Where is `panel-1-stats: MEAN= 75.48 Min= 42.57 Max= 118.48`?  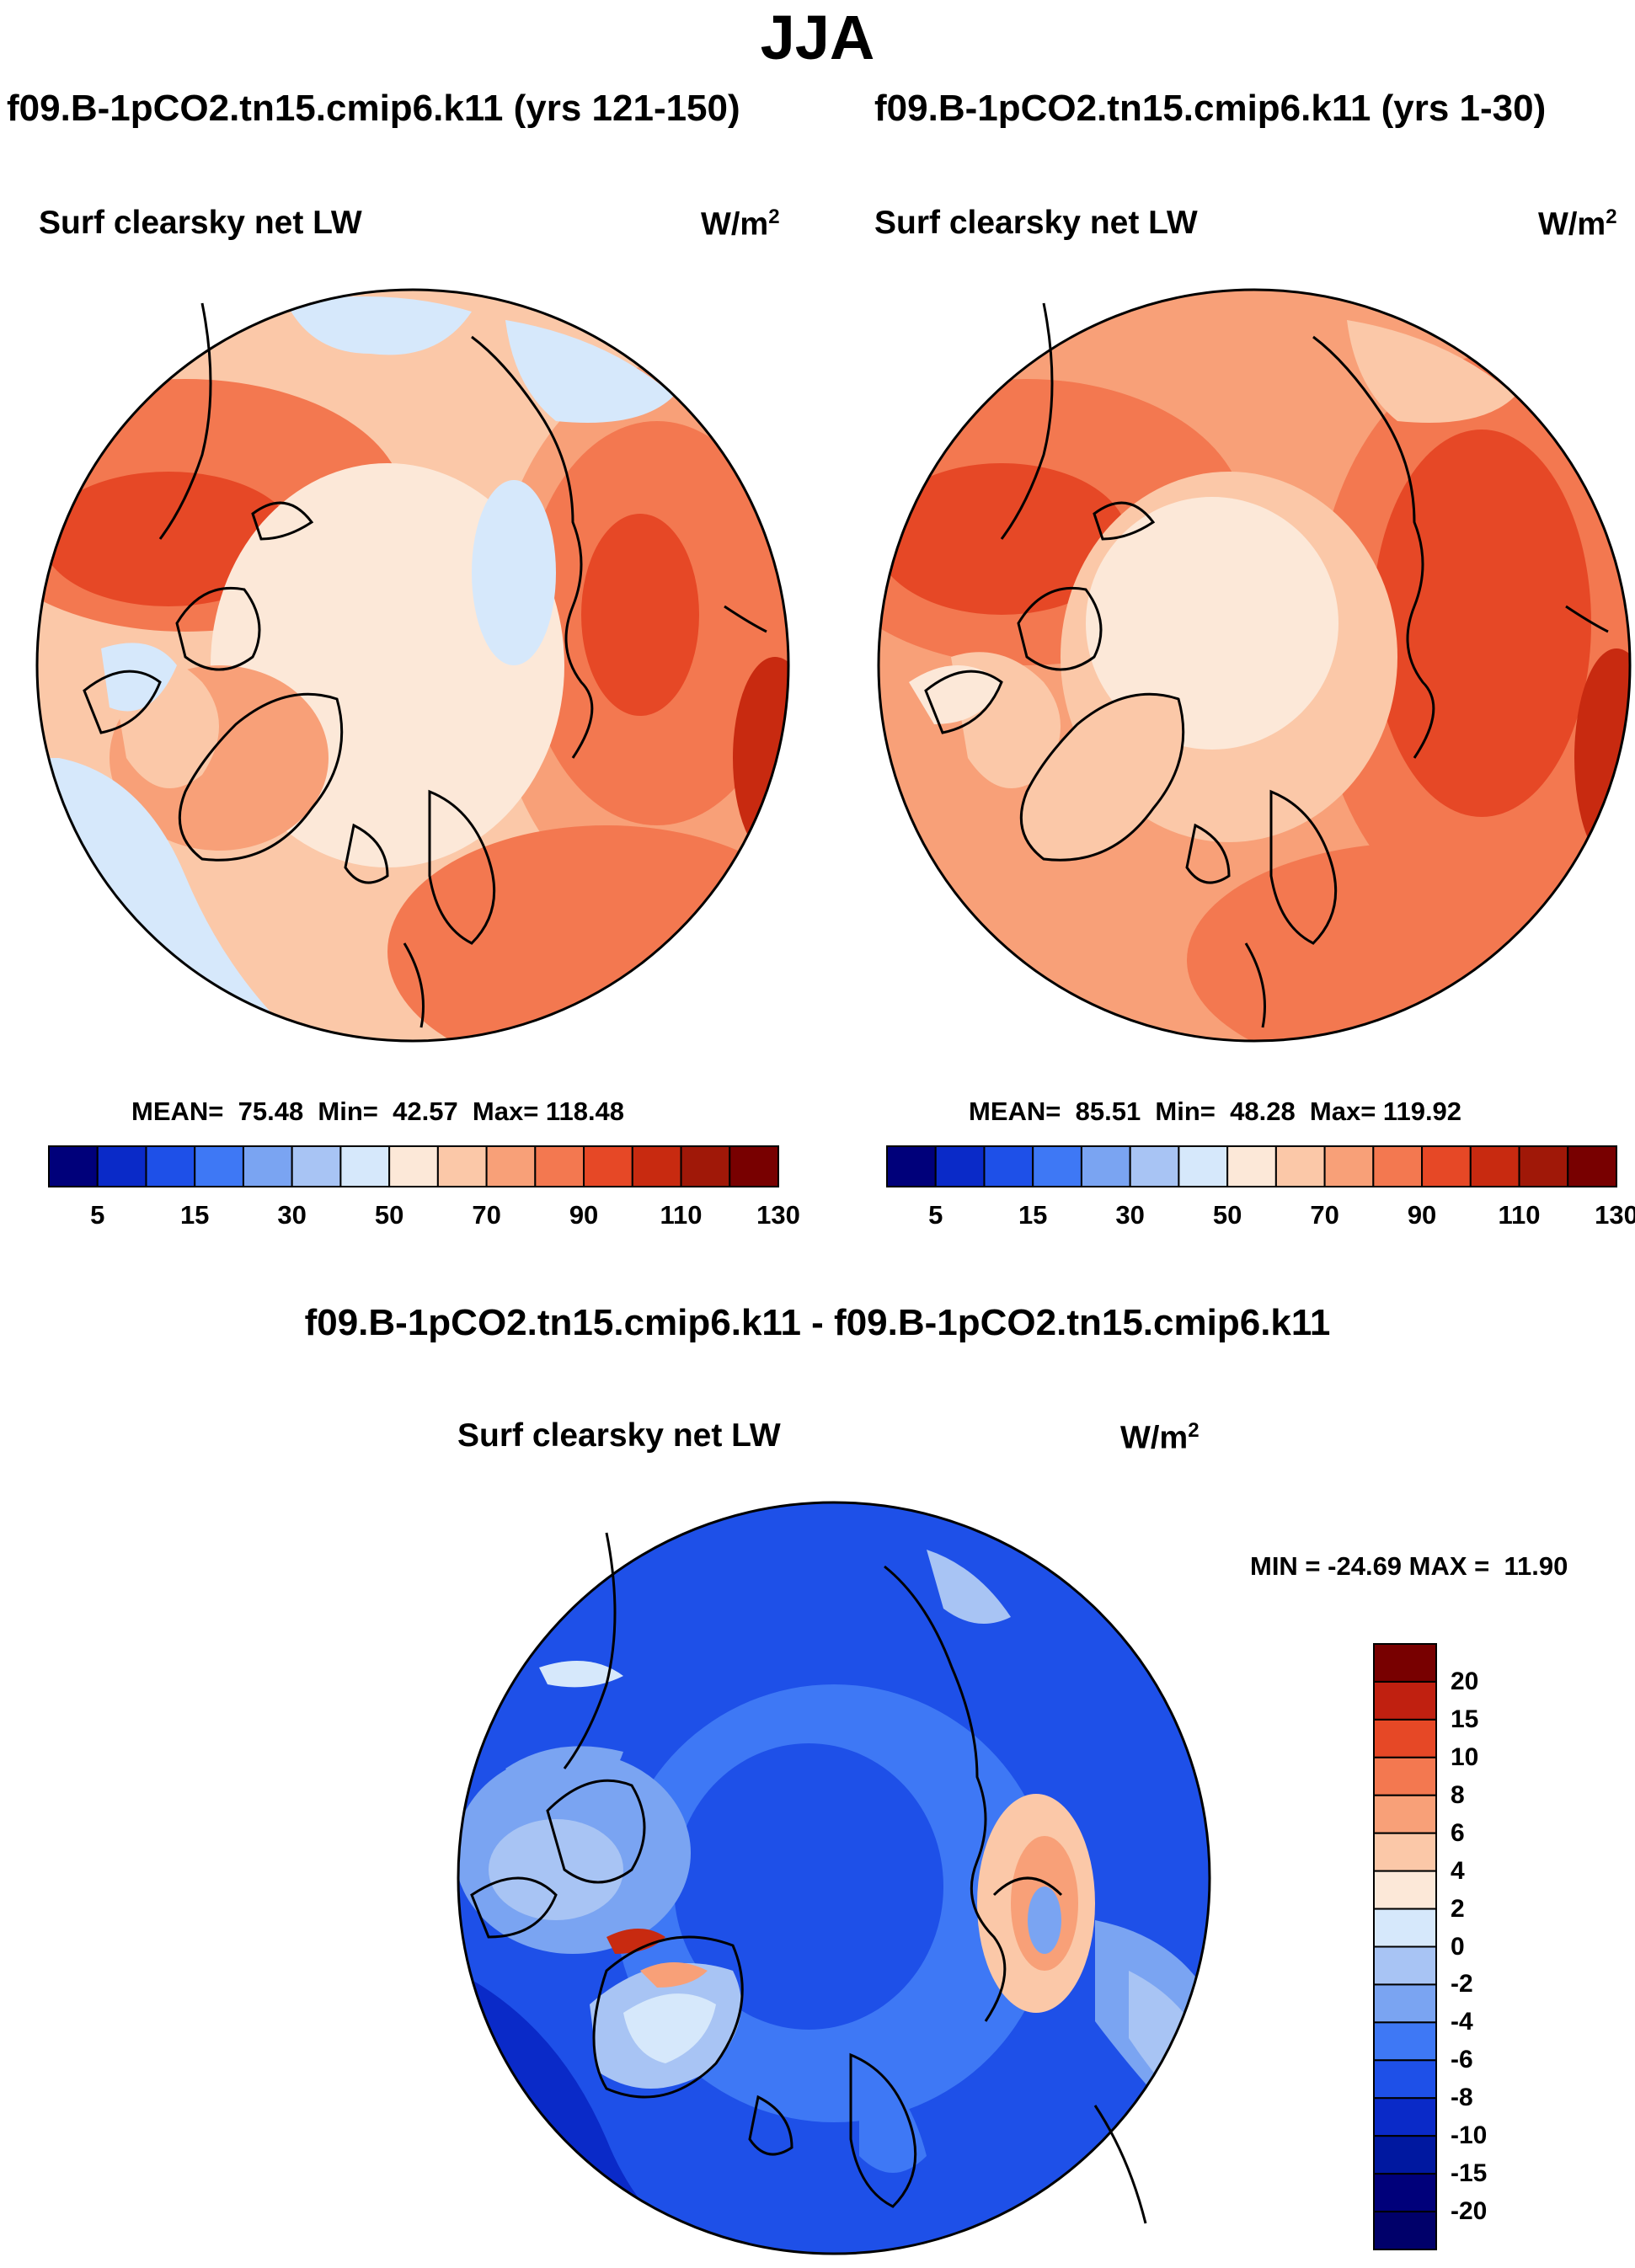 panel-1-stats: MEAN= 75.48 Min= 42.57 Max= 118.48 is located at coordinates (378, 1111).